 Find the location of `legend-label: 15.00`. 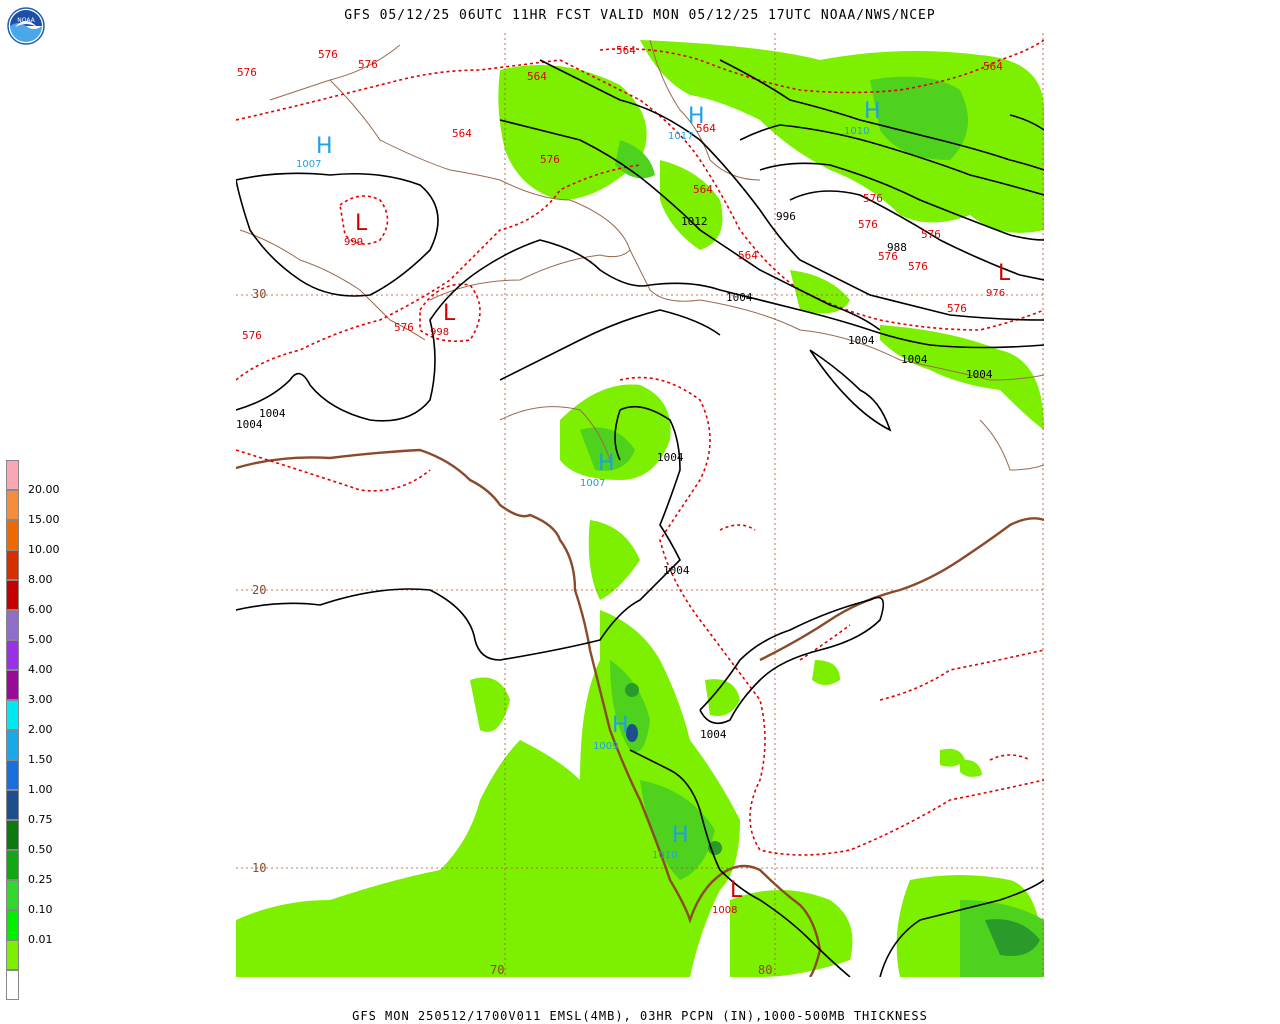

legend-label: 15.00 is located at coordinates (44, 519).